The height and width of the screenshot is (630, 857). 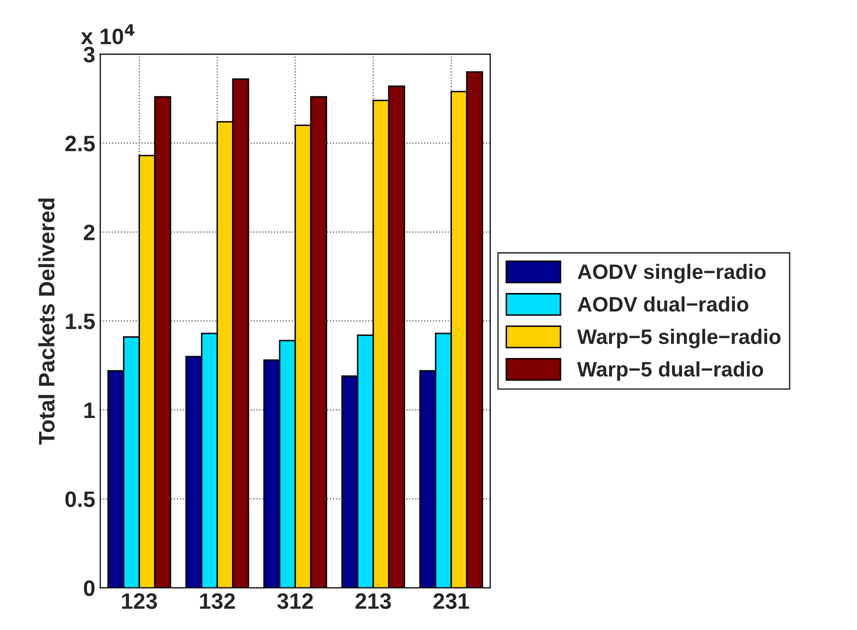 What do you see at coordinates (373, 601) in the screenshot?
I see `x-tick-label: 213` at bounding box center [373, 601].